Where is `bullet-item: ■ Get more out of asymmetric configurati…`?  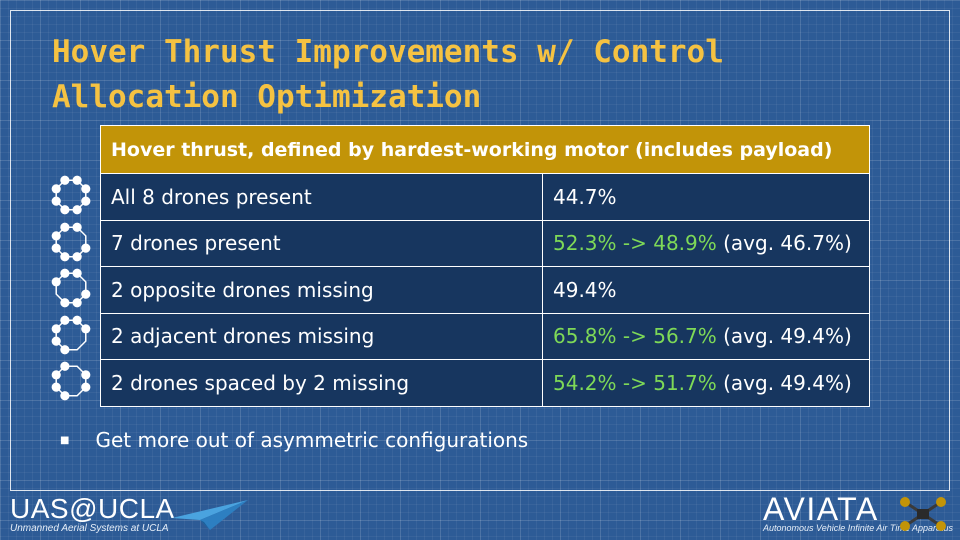
bullet-item: ■ Get more out of asymmetric configurati… is located at coordinates (294, 440).